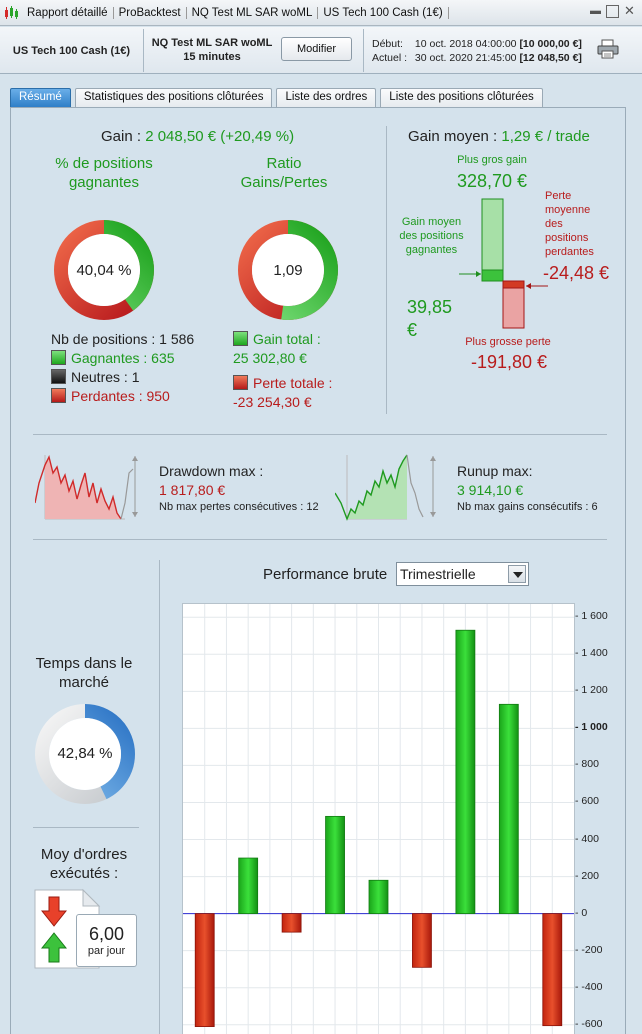  What do you see at coordinates (83, 488) in the screenshot?
I see `drawdown-area` at bounding box center [83, 488].